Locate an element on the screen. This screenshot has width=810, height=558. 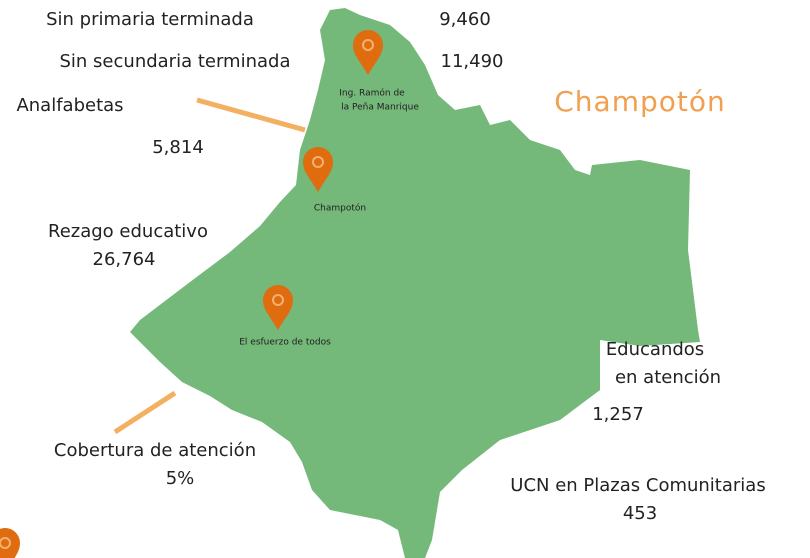
indicator-label: Sin secundaria terminada is located at coordinates (175, 61).